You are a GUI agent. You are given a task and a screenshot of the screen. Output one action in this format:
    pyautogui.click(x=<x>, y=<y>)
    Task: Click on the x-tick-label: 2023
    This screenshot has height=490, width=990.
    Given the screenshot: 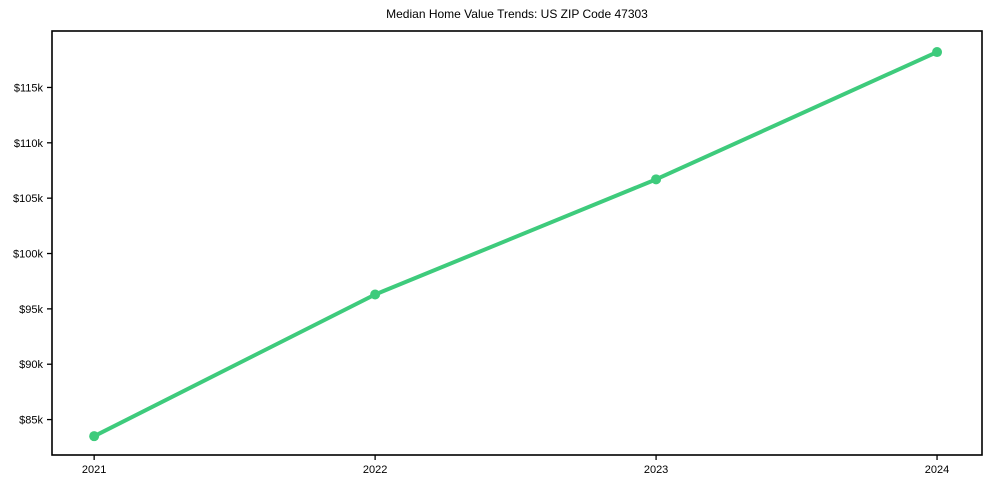 What is the action you would take?
    pyautogui.click(x=656, y=470)
    